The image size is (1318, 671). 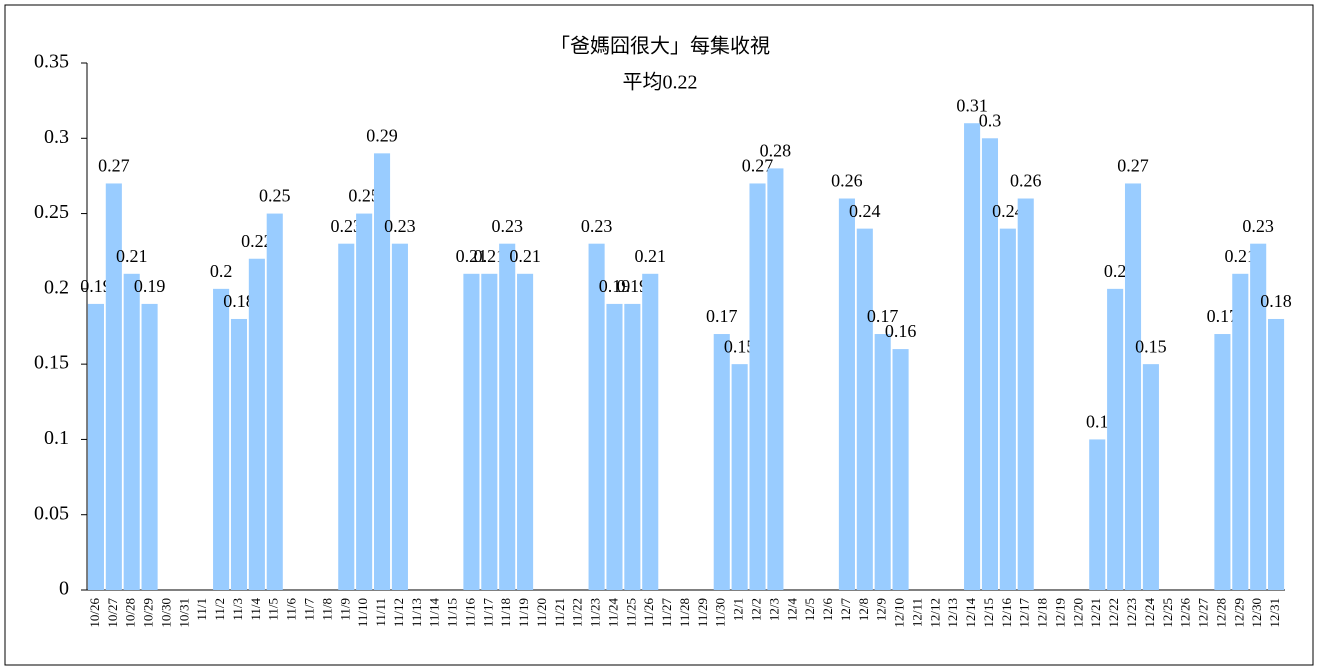 What do you see at coordinates (1059, 613) in the screenshot?
I see `x-tick-label: 12/19` at bounding box center [1059, 613].